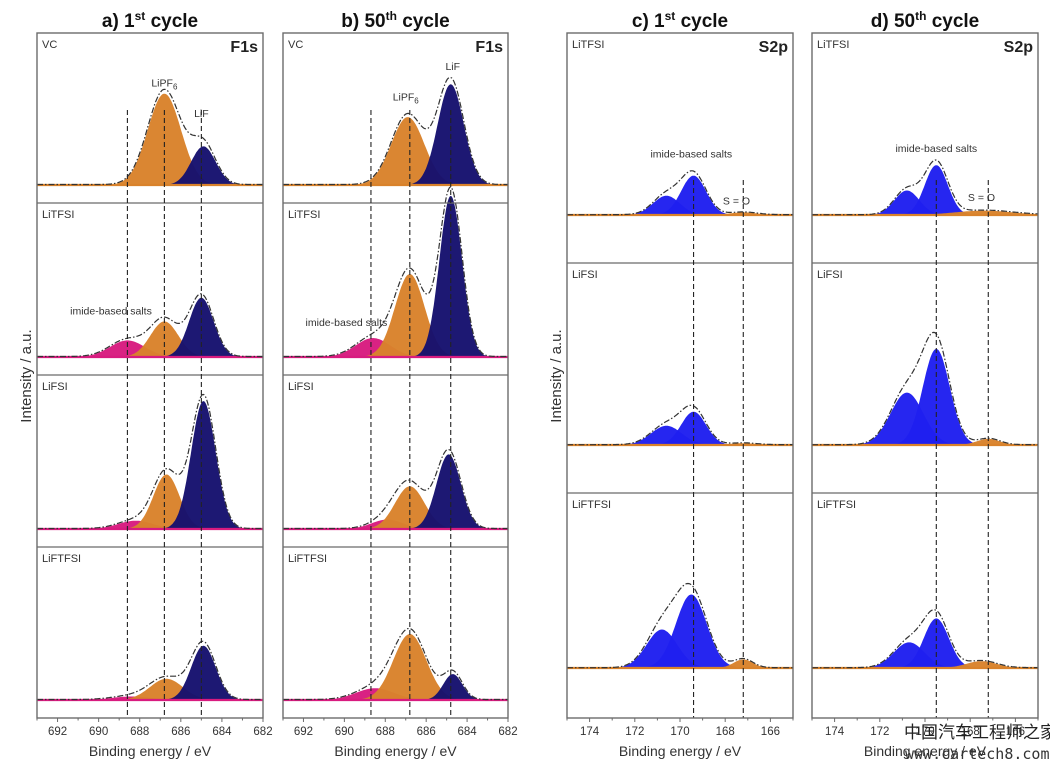 The width and height of the screenshot is (1050, 772). I want to click on peak-annotation: LiF, so click(452, 67).